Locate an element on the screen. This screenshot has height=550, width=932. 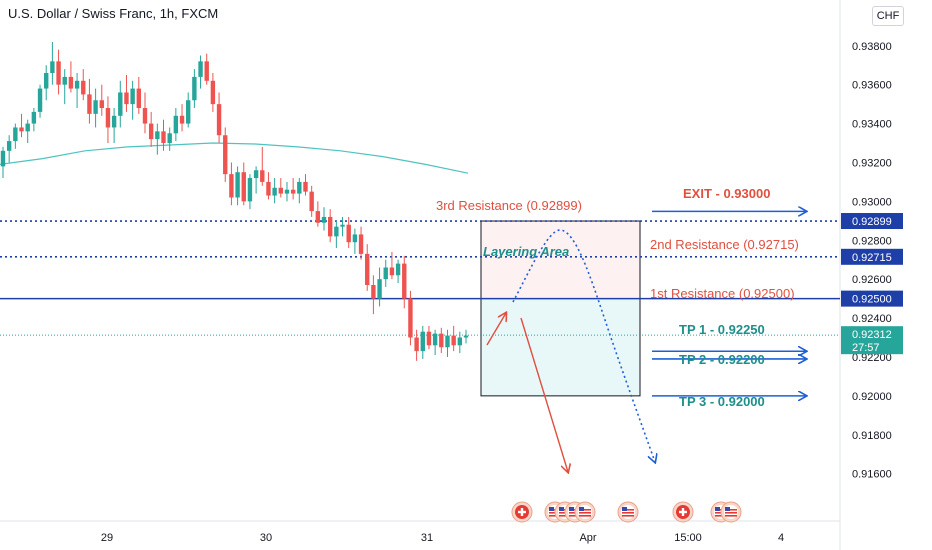
resistance-axis-label: 0.92899 is located at coordinates (872, 222).